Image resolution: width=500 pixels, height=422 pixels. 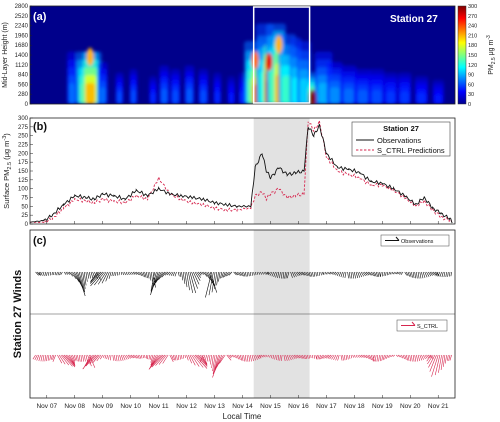 What do you see at coordinates (411, 150) in the screenshot?
I see `legend-label-predictions: S_CTRL Predictions` at bounding box center [411, 150].